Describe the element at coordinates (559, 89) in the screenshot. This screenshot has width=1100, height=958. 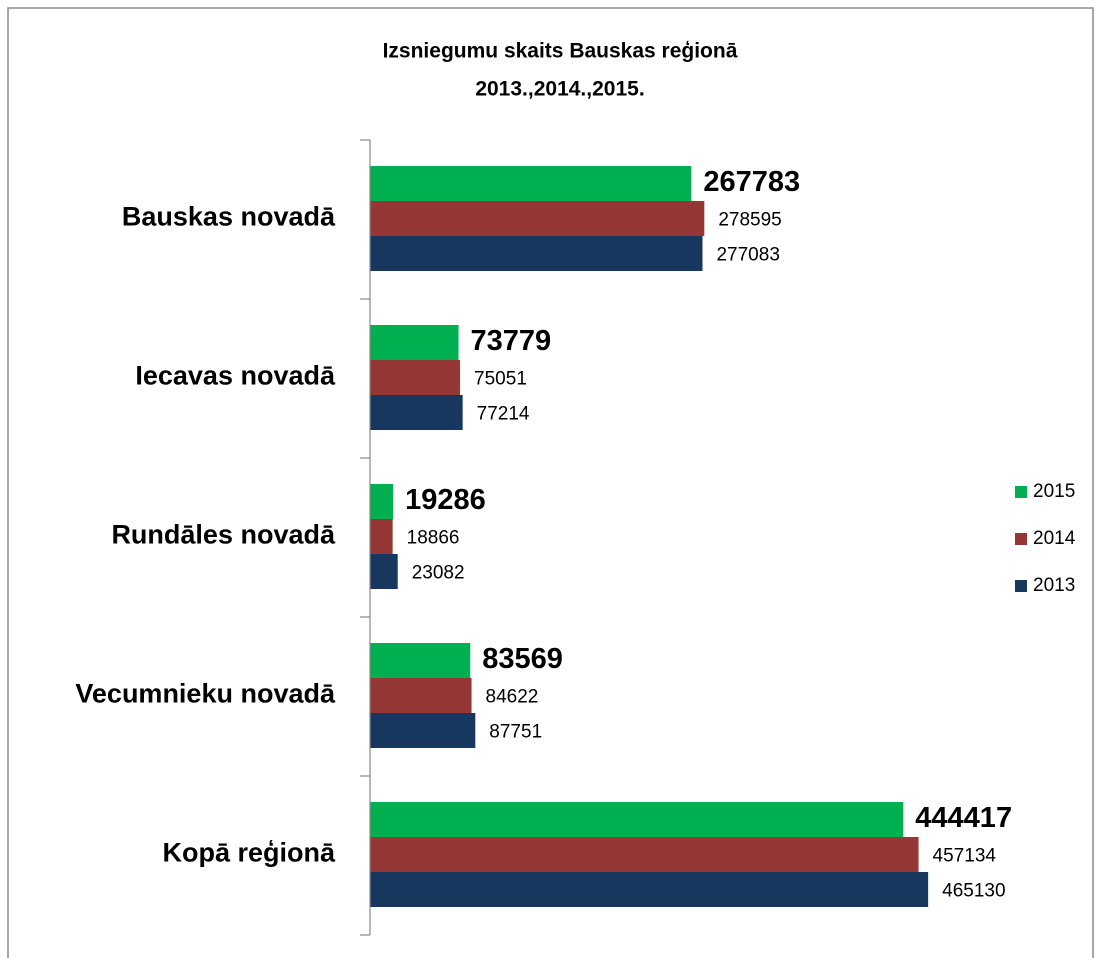
I see `chart-title: 2013.,2014.,2015.` at that location.